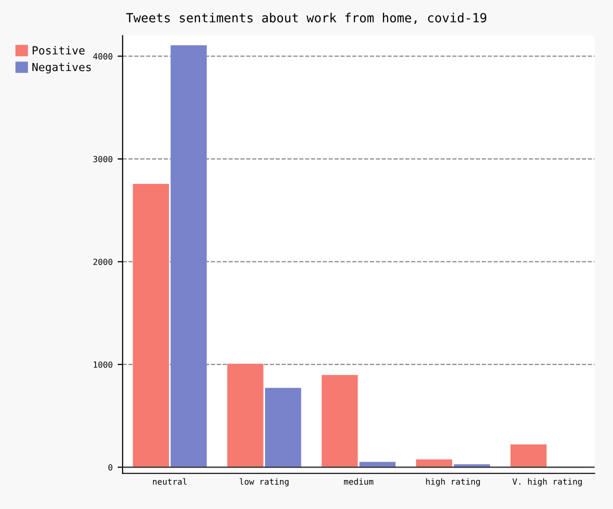  What do you see at coordinates (306, 18) in the screenshot?
I see `chart-title: Tweets sentiments about work from home, covid-19` at bounding box center [306, 18].